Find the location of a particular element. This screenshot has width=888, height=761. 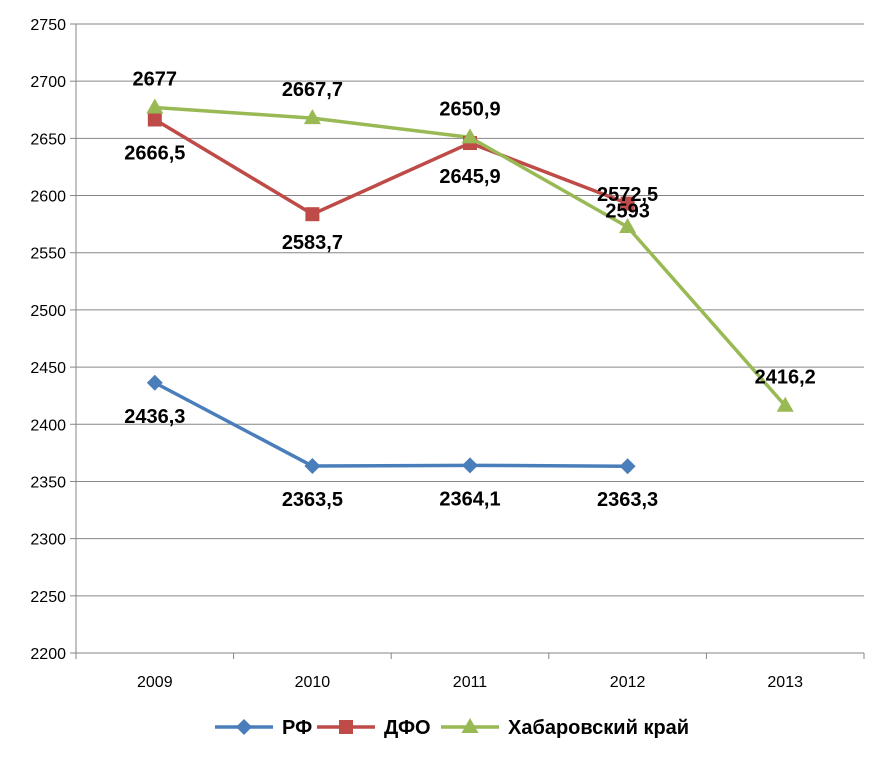

data-label: 2645,9 is located at coordinates (469, 177).